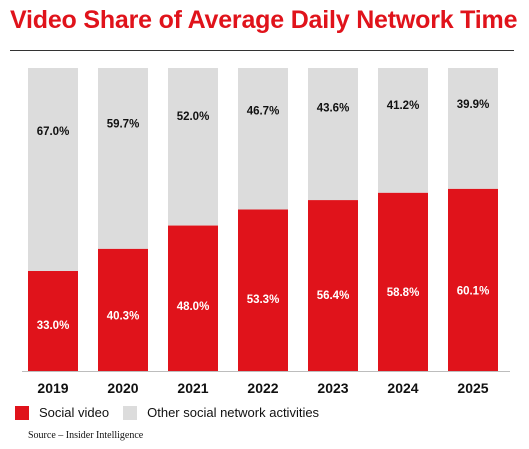 This screenshot has height=449, width=529. What do you see at coordinates (473, 279) in the screenshot?
I see `bar-social-video-2025` at bounding box center [473, 279].